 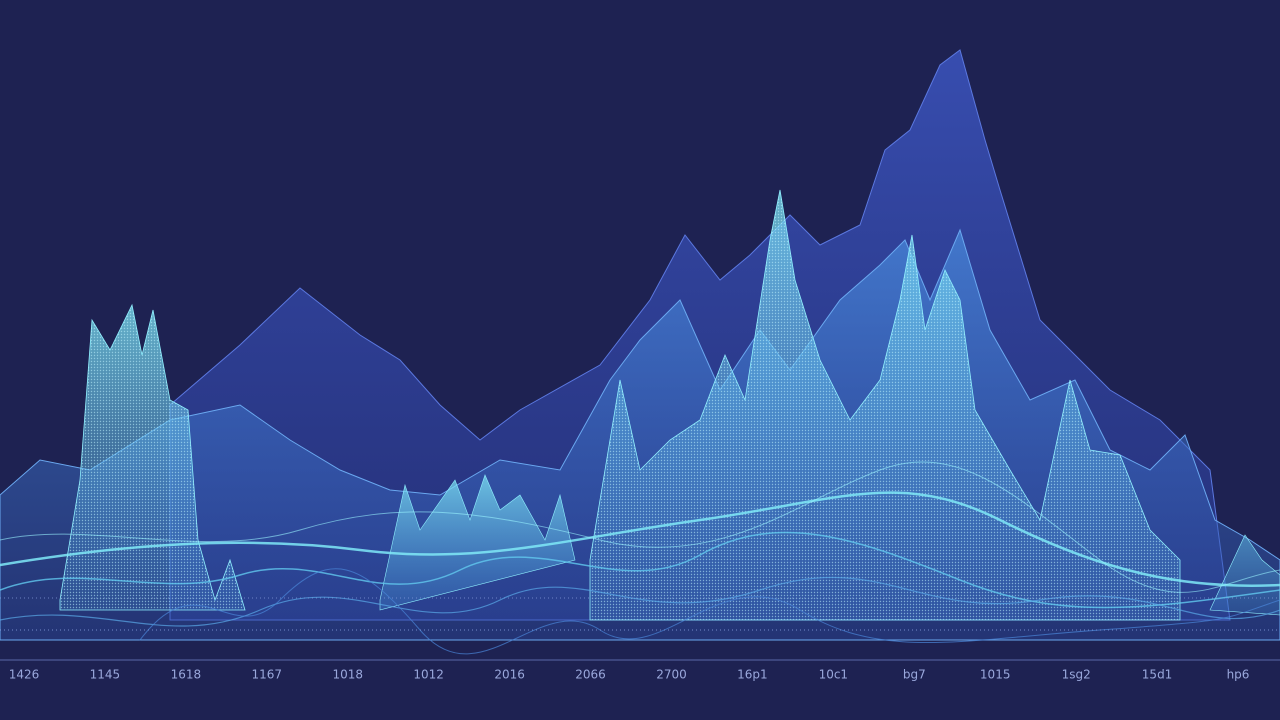 I want to click on axis-label: 2066, so click(x=590, y=675).